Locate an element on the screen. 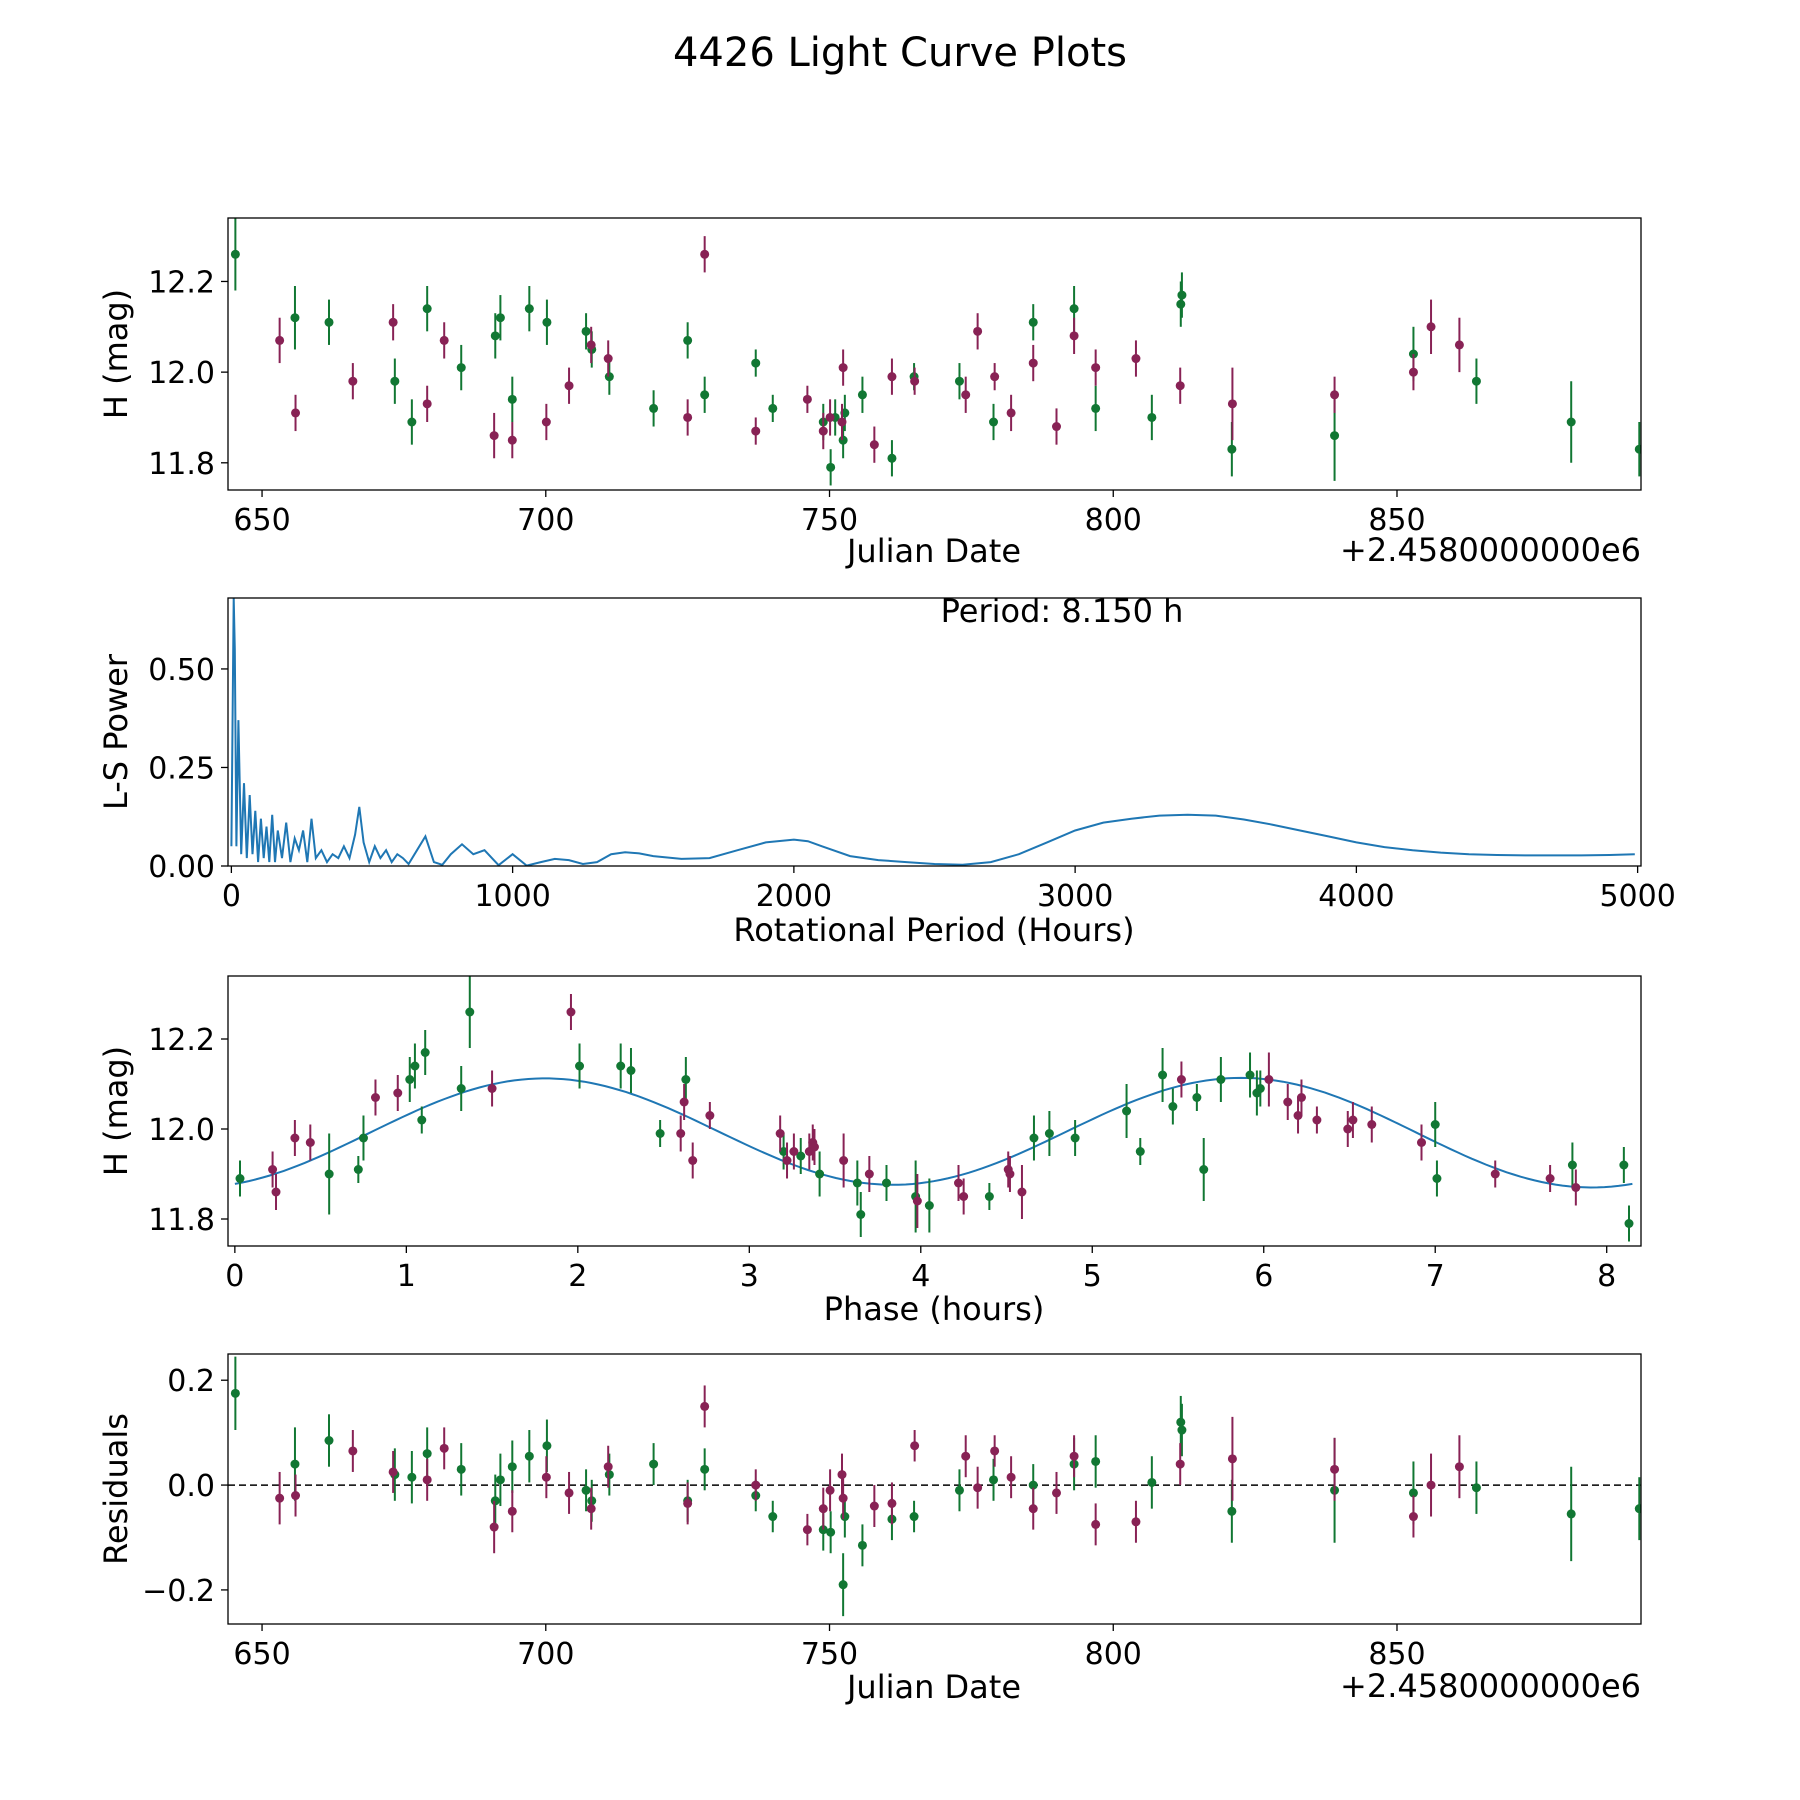 This screenshot has height=1800, width=1800. residuals-marks is located at coordinates (934, 1486).